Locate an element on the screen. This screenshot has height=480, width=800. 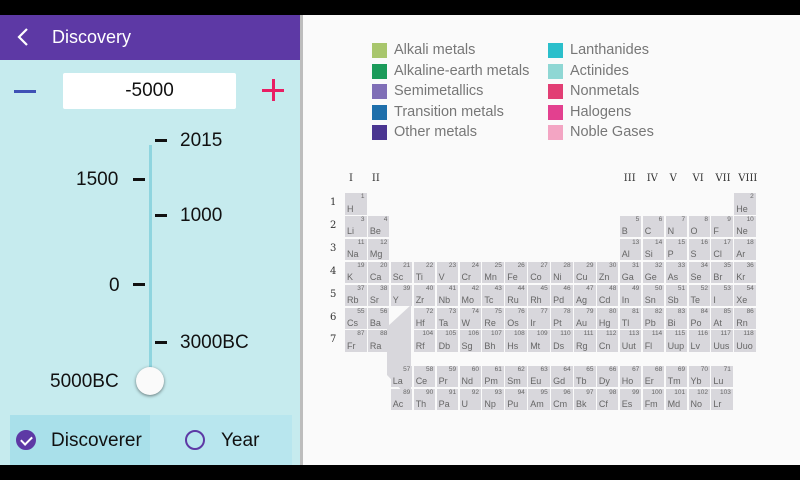
element-cell: 49 In is located at coordinates (630, 295).